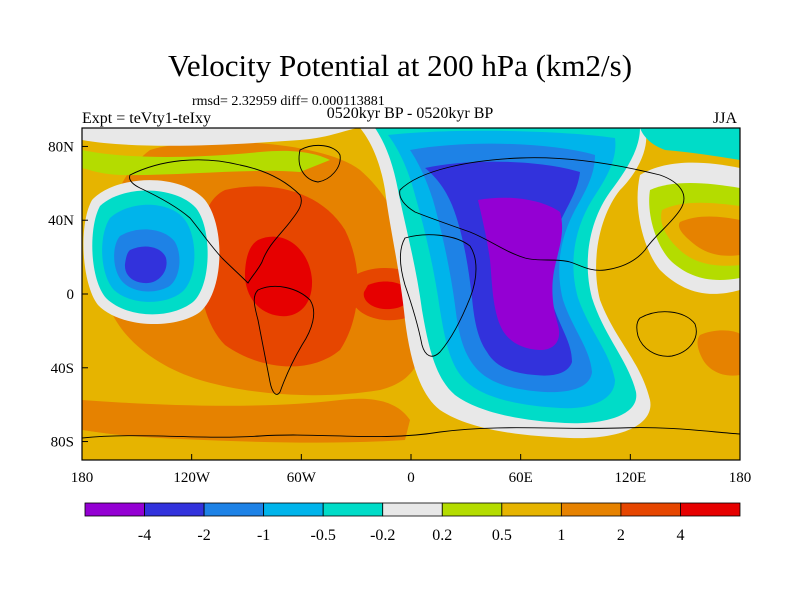  I want to click on chart-title: Velocity Potential at 200 hPa (km2/s), so click(400, 65).